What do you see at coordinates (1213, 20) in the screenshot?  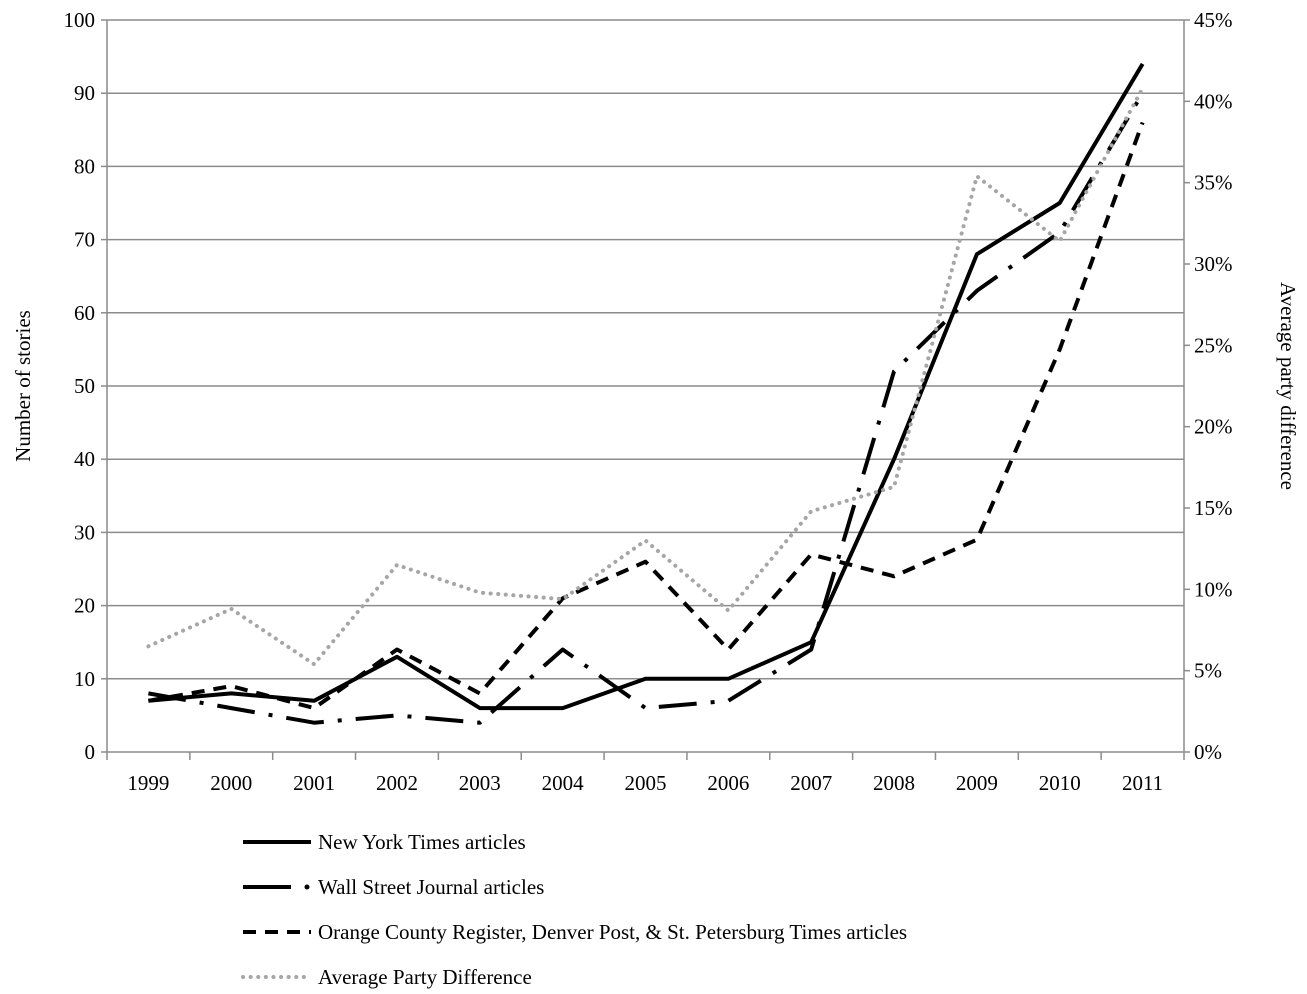 I see `right-tick-label: 45%` at bounding box center [1213, 20].